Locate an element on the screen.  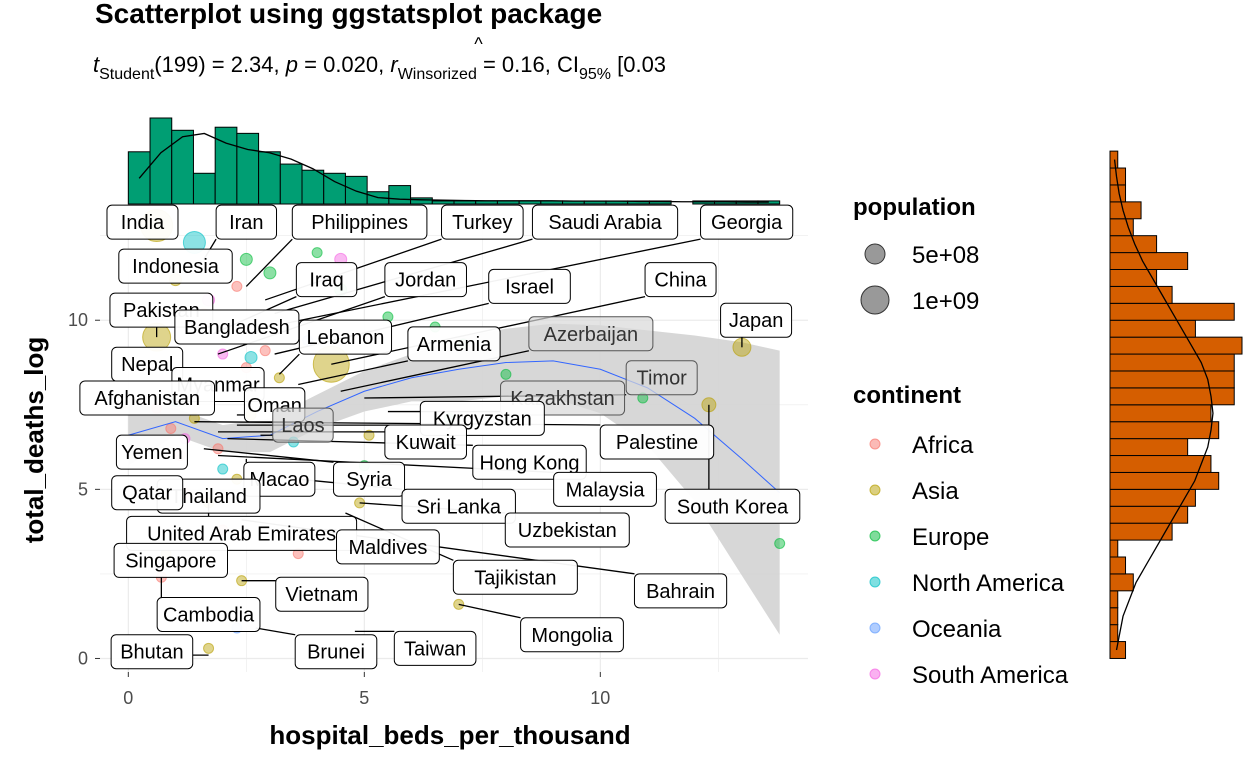
label-box-indonesia is located at coordinates (175, 266).